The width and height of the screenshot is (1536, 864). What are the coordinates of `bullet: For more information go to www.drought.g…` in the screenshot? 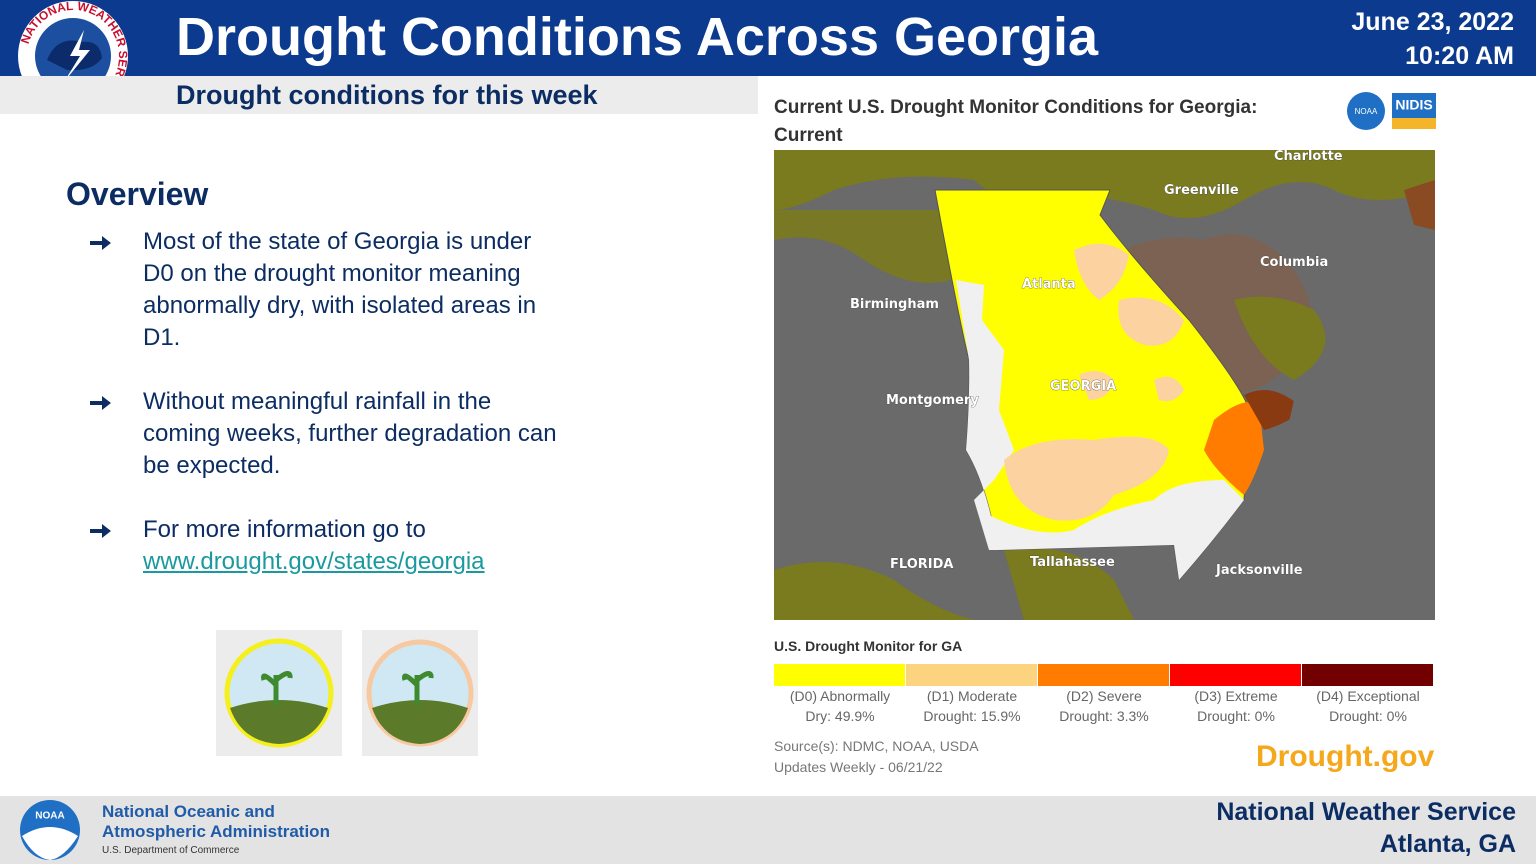 It's located at (323, 546).